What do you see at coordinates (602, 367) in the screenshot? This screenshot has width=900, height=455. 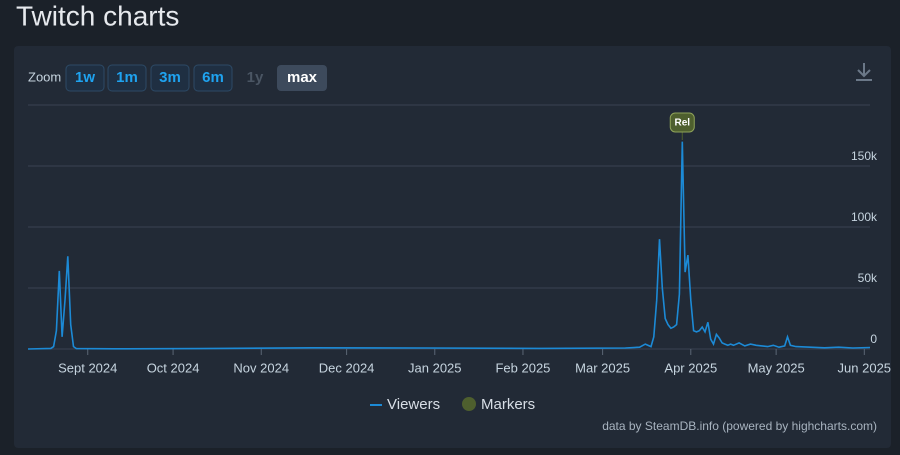 I see `x-tick-label: Mar 2025` at bounding box center [602, 367].